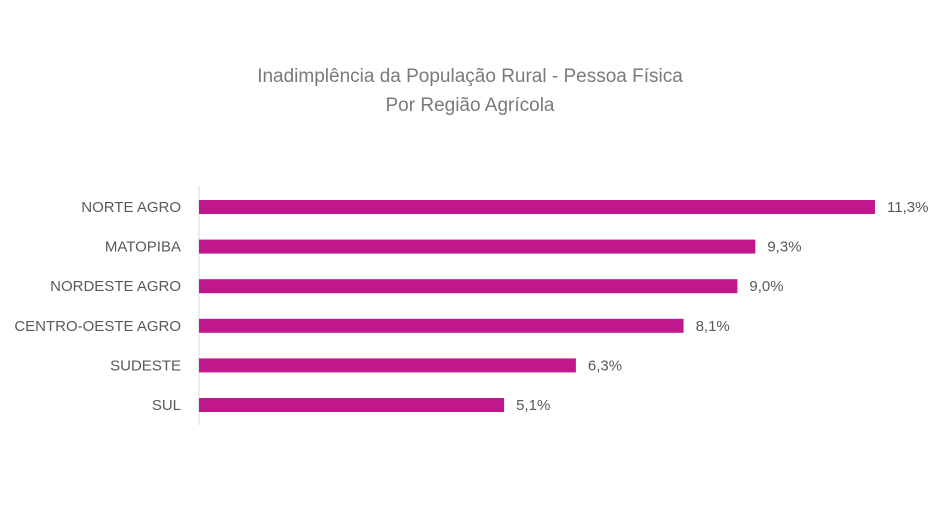 This screenshot has height=530, width=940. What do you see at coordinates (784, 247) in the screenshot?
I see `data-label: 9,3%` at bounding box center [784, 247].